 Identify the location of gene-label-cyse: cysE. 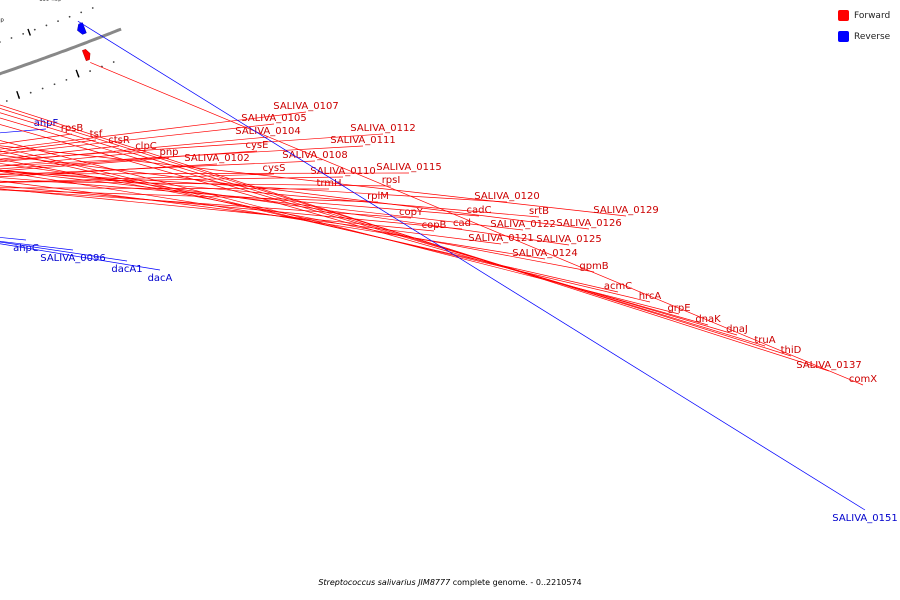
(257, 145).